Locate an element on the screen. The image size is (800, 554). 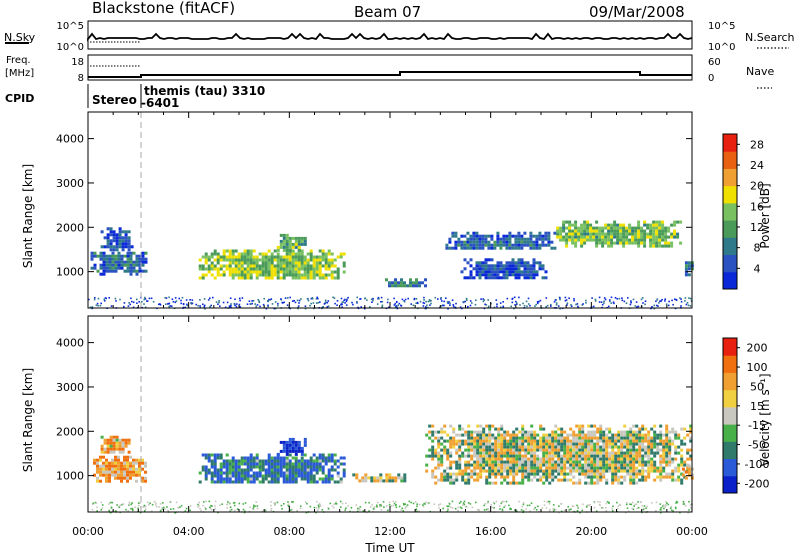
cpid-panel: CPID Stereo -6401 themis (tau) 3310 is located at coordinates (135, 97).